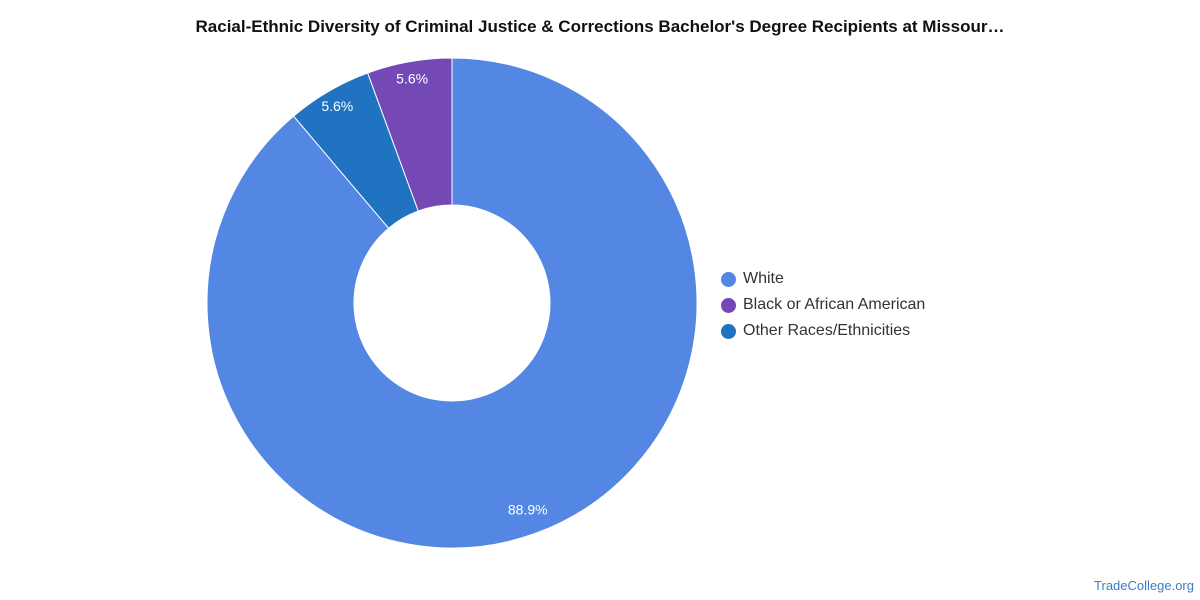 The height and width of the screenshot is (600, 1200). Describe the element at coordinates (1144, 585) in the screenshot. I see `source-link: TradeCollege.org` at that location.